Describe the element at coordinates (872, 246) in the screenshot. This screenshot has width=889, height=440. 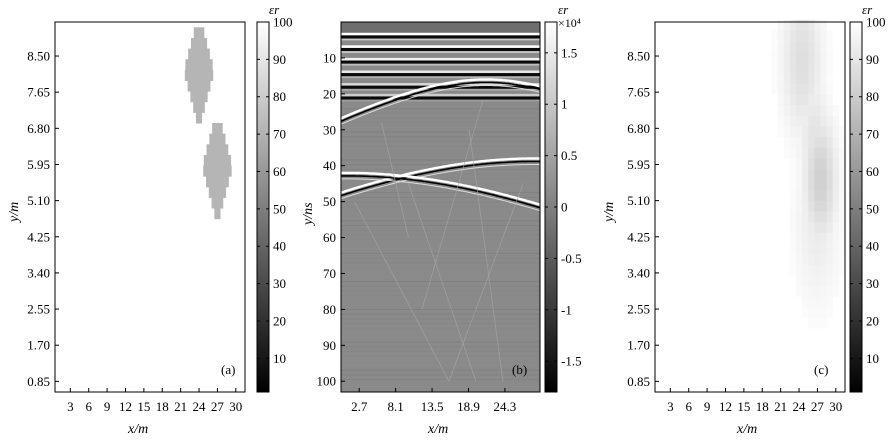
I see `panel-c-colorbar-tick-label: 40` at that location.